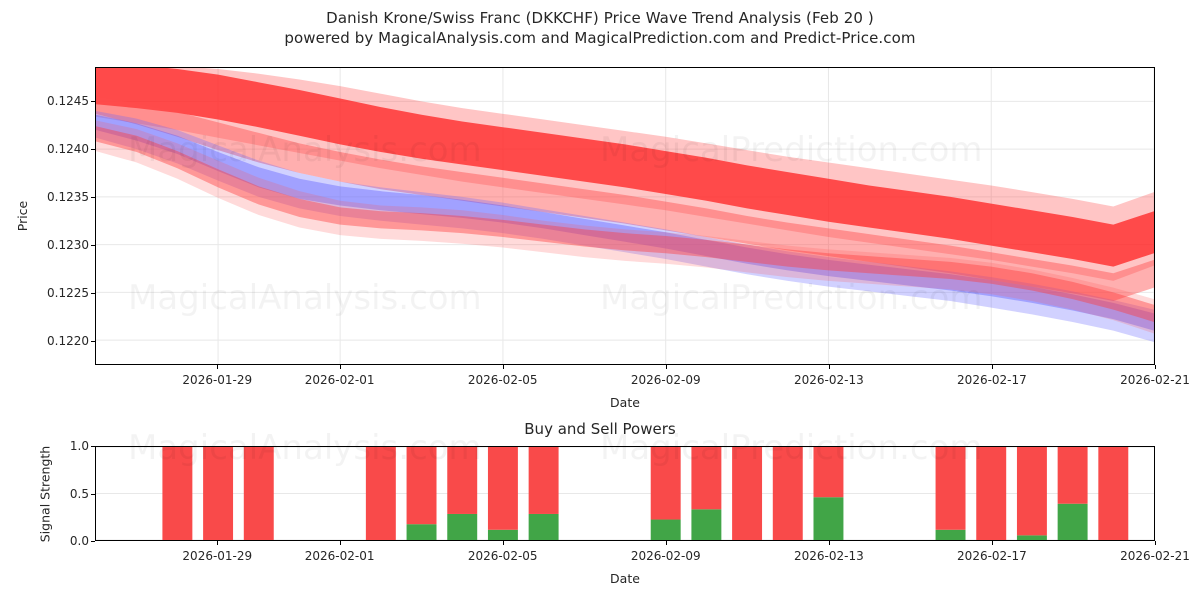 The height and width of the screenshot is (600, 1200). What do you see at coordinates (625, 578) in the screenshot?
I see `power-date-axis-label: Date` at bounding box center [625, 578].